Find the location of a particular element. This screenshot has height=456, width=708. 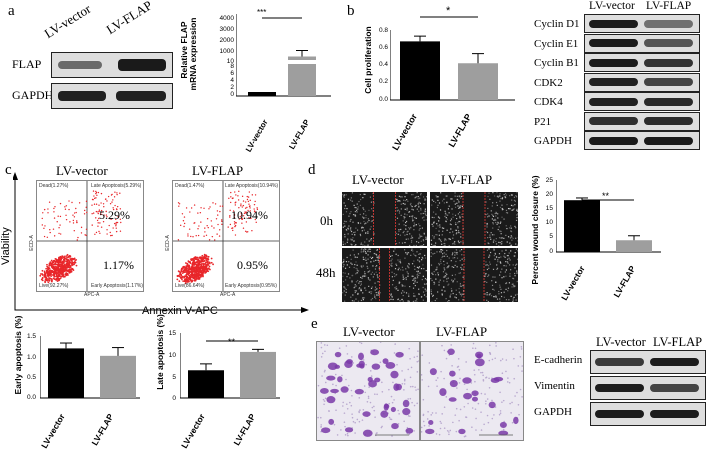

wound-title-vector: LV-vector is located at coordinates (378, 179).